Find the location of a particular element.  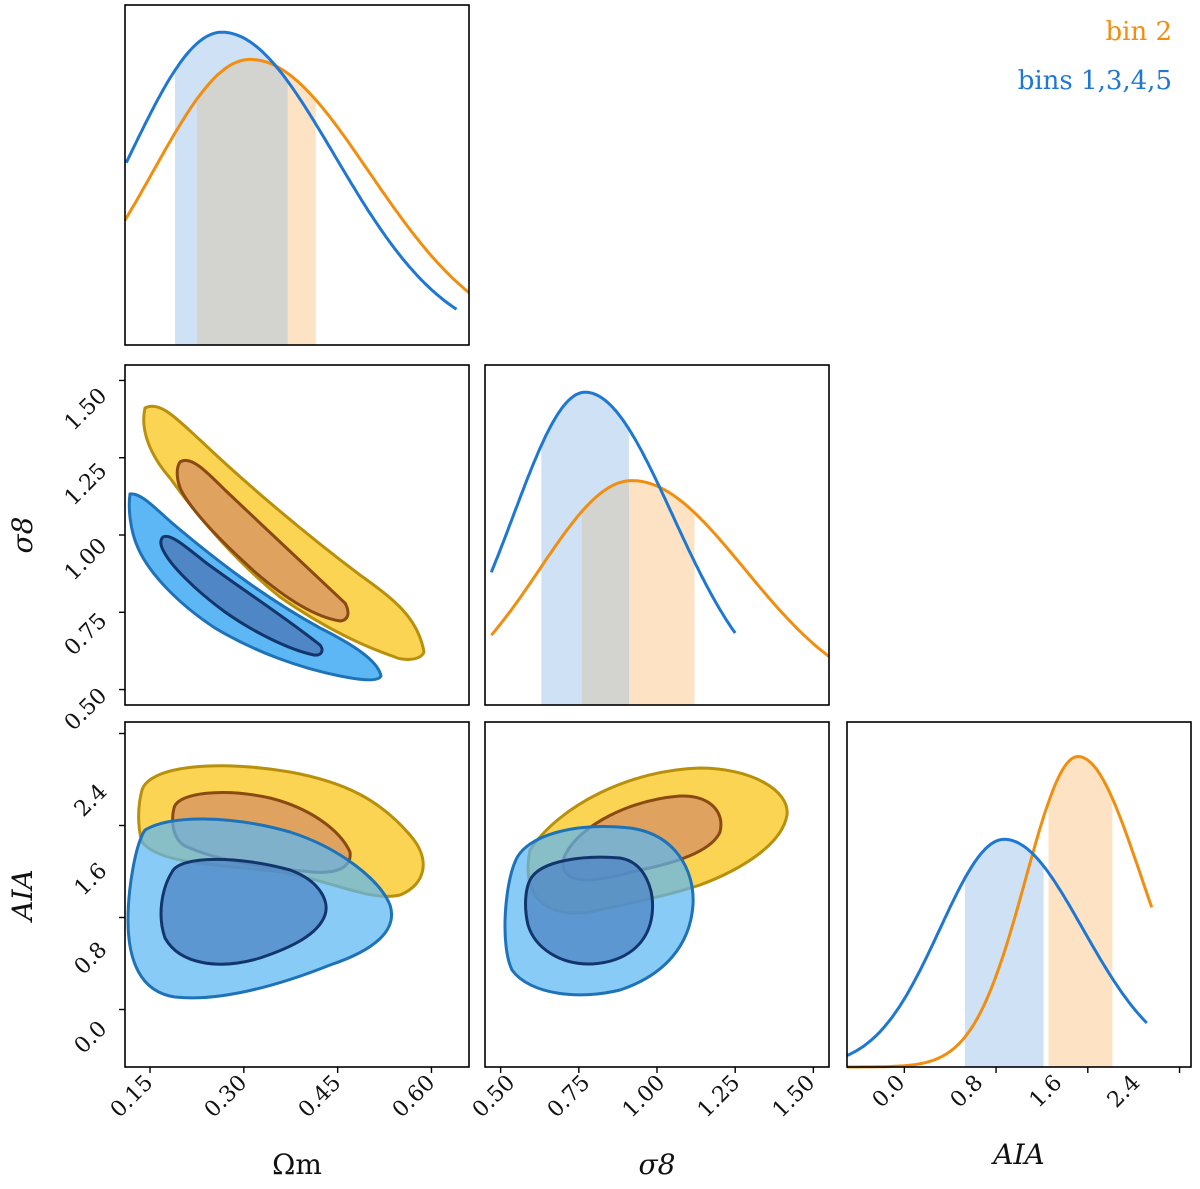

sigma8-y-tick-labels: 0.50 0.75 1.00 1.25 1.50 is located at coordinates (86, 560).